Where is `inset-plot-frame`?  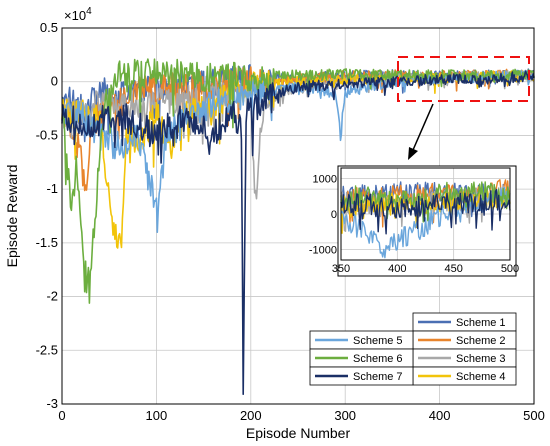
inset-plot-frame is located at coordinates (425, 214).